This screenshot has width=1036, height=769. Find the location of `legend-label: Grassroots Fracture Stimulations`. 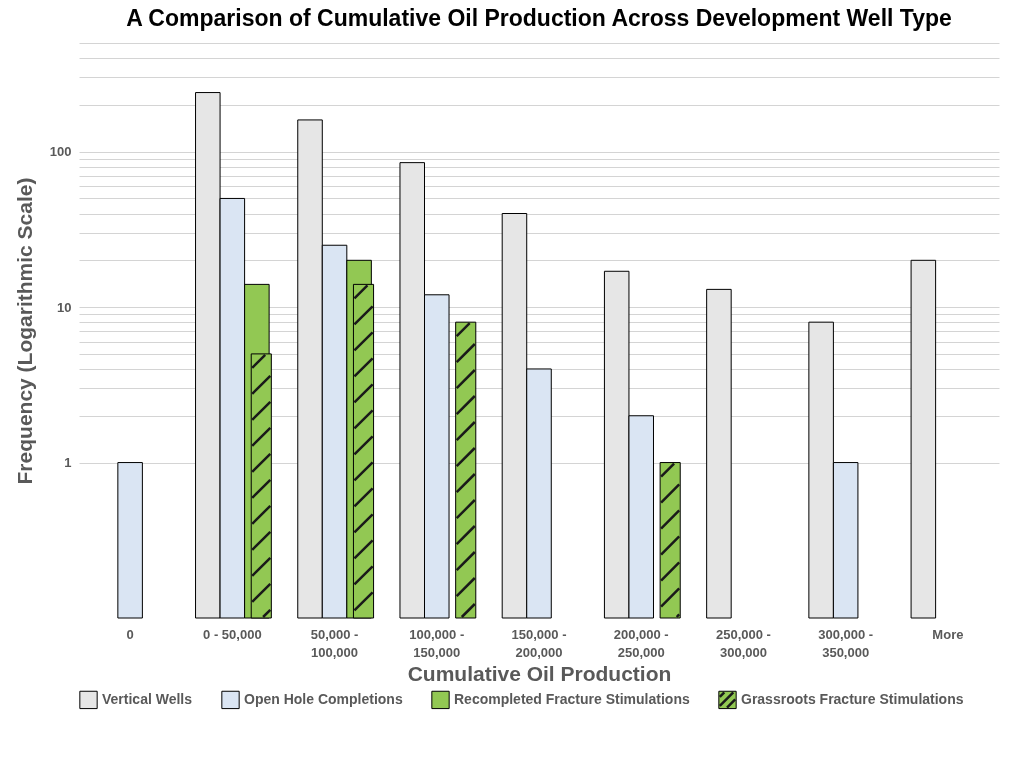

legend-label: Grassroots Fracture Stimulations is located at coordinates (852, 698).